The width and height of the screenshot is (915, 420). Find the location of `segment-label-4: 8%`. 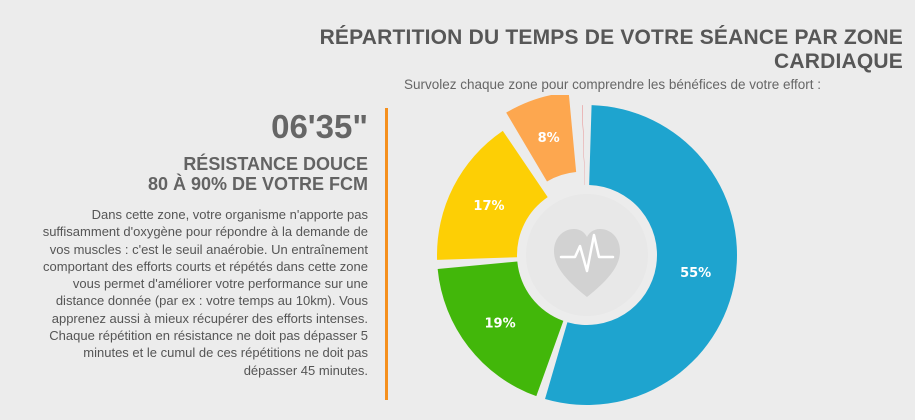

segment-label-4: 8% is located at coordinates (549, 138).